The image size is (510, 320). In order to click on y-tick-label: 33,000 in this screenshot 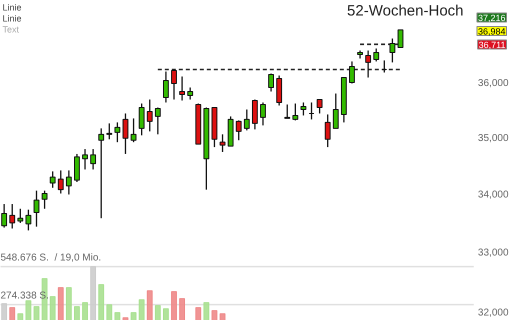, I will do `click(493, 253)`.